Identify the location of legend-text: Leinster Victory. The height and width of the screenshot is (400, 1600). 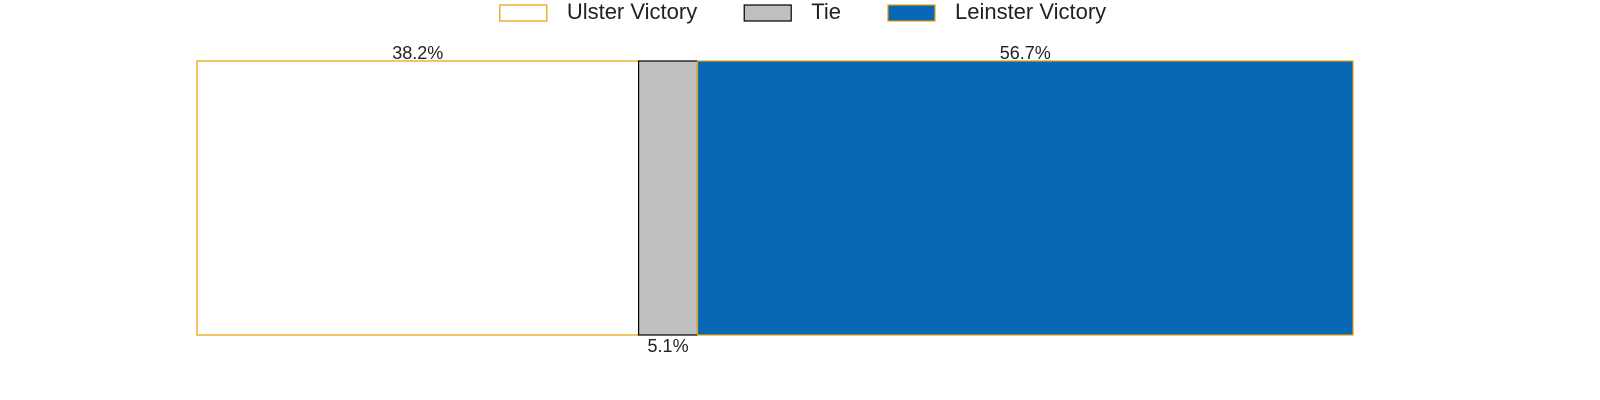
(1030, 12).